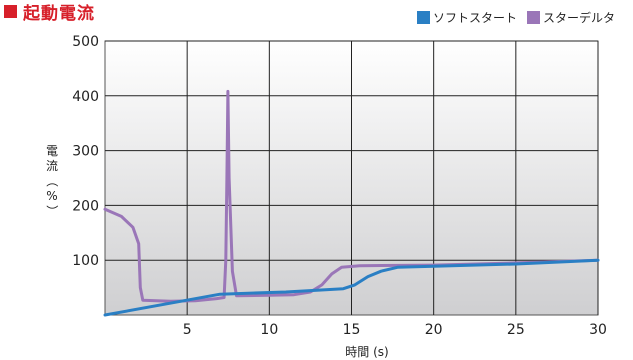 The image size is (633, 360). Describe the element at coordinates (85, 42) in the screenshot. I see `y-tick-label: 500` at that location.